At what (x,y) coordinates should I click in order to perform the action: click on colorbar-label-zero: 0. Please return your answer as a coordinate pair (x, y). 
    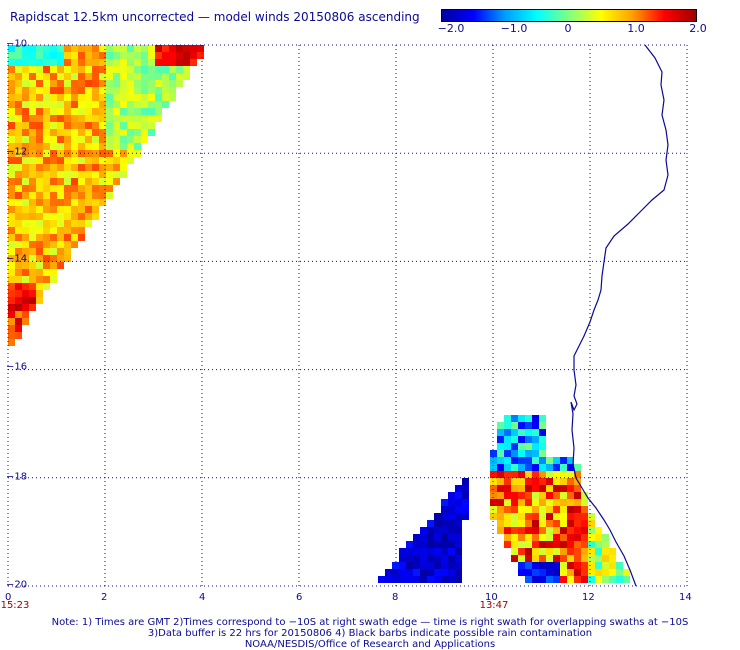
    Looking at the image, I should click on (568, 28).